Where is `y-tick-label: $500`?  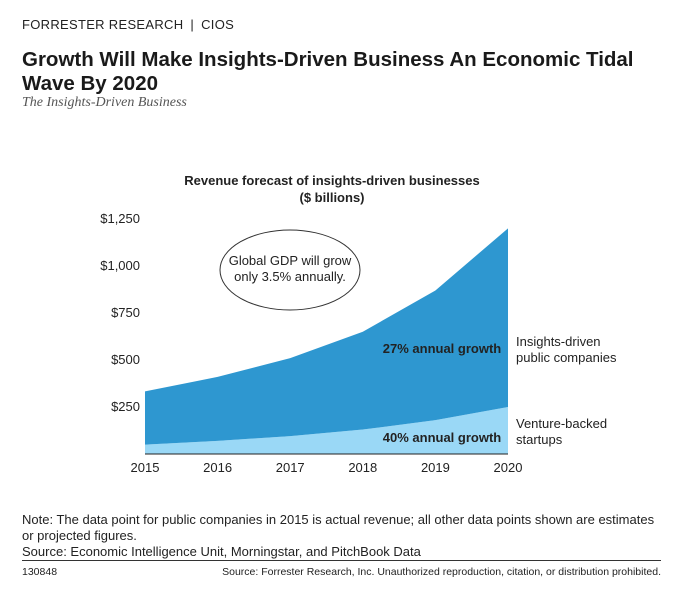 y-tick-label: $500 is located at coordinates (125, 359).